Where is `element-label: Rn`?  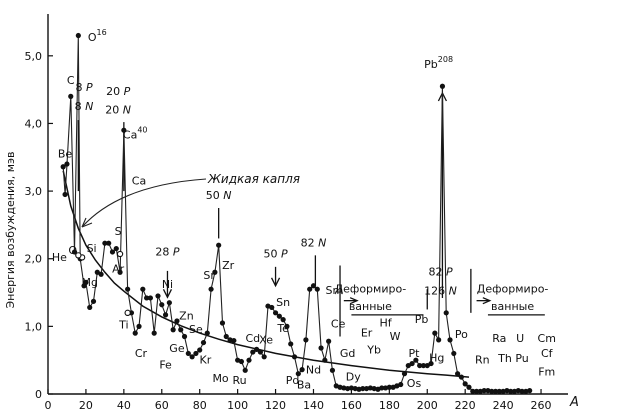 element-label: Rn is located at coordinates (482, 360).